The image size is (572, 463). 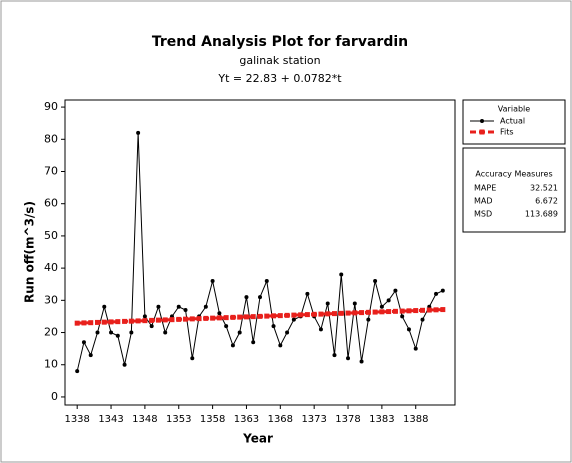 I want to click on y-tick-label: 30, so click(x=51, y=299).